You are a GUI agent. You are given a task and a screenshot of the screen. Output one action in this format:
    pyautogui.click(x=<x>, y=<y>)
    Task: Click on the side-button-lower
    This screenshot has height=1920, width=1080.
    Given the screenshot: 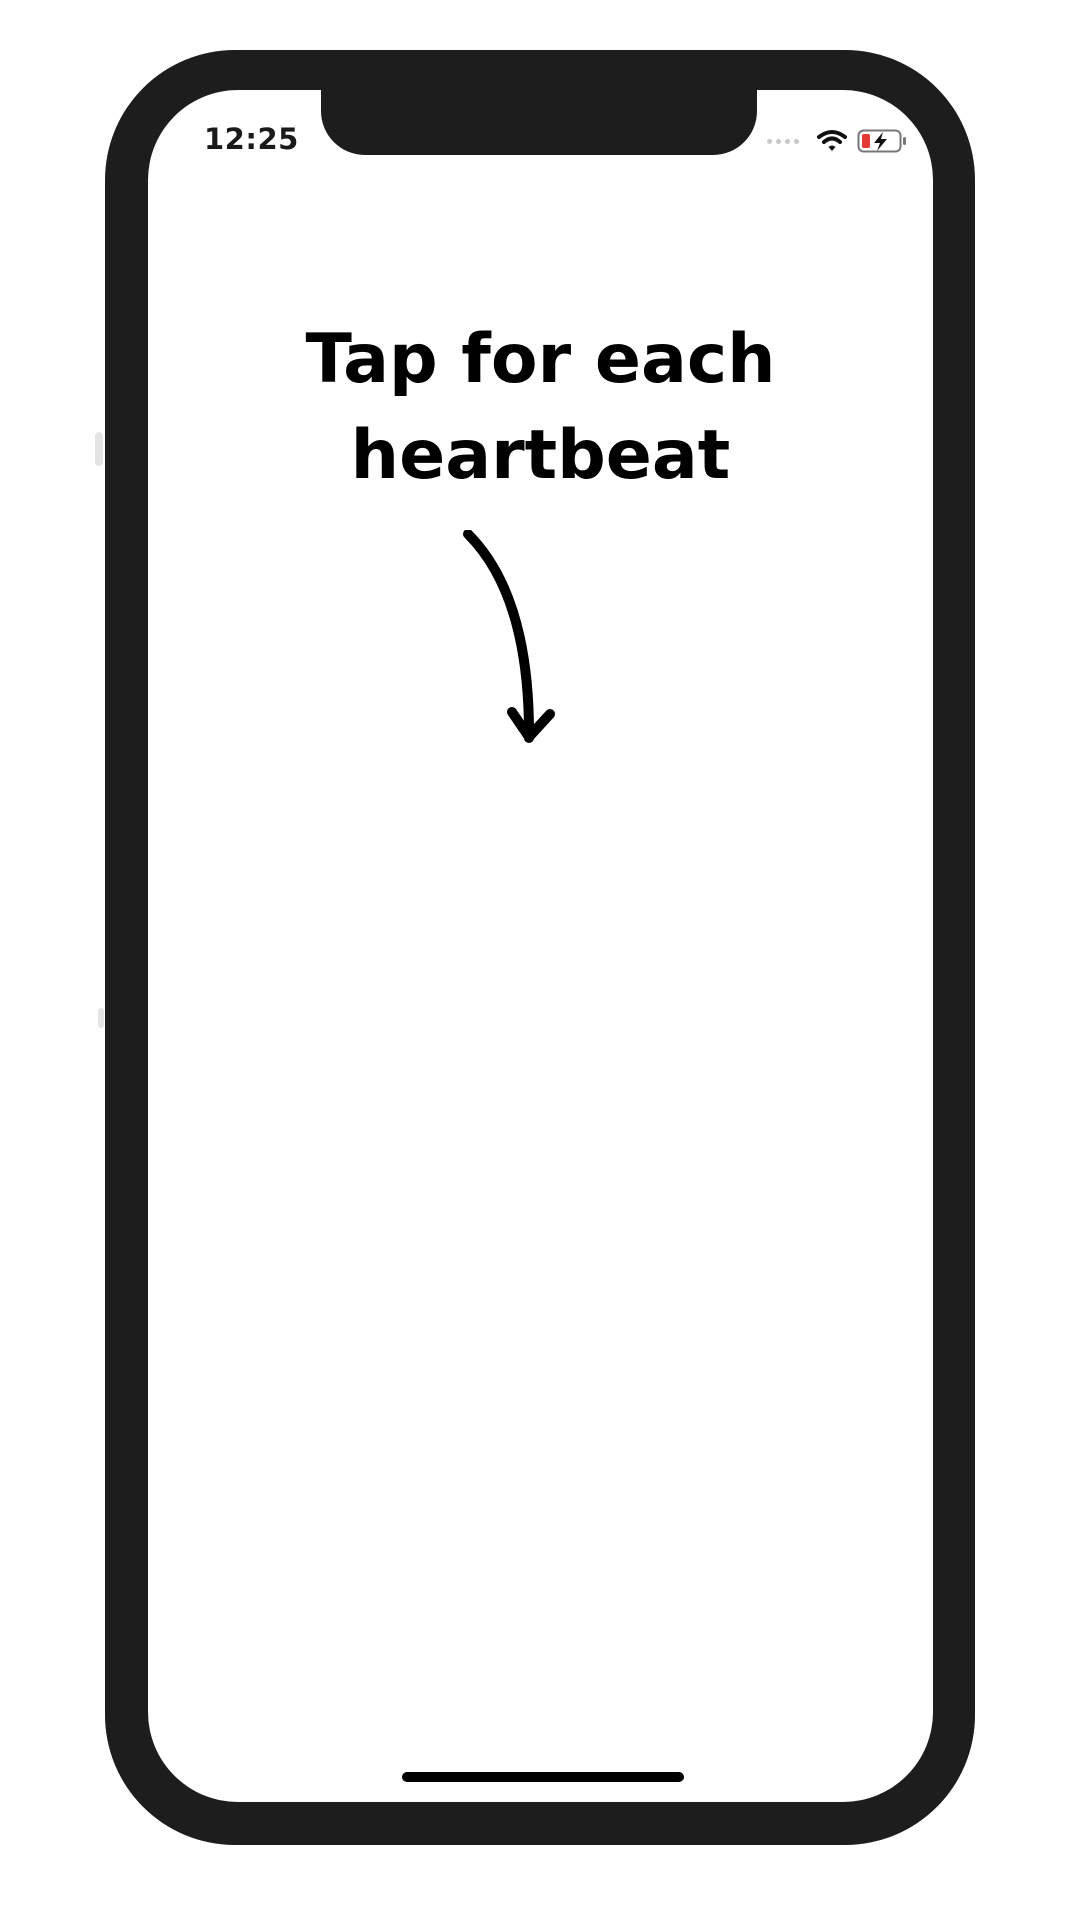 What is the action you would take?
    pyautogui.click(x=101, y=1018)
    